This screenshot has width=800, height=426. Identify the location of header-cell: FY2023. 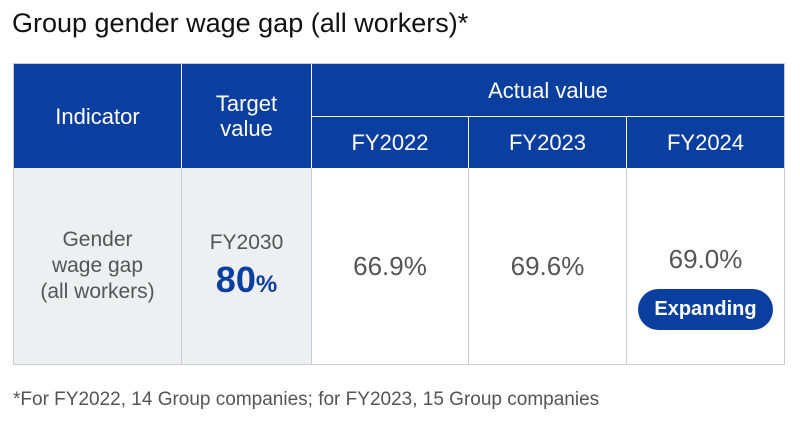
(547, 142).